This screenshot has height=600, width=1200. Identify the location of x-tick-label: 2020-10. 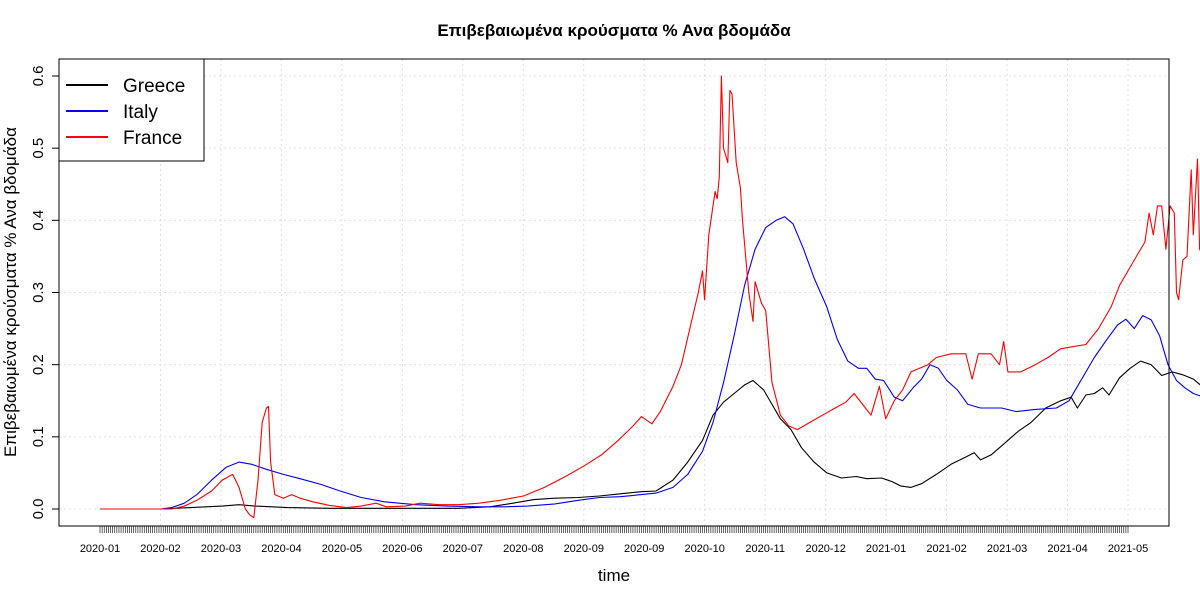
(705, 549).